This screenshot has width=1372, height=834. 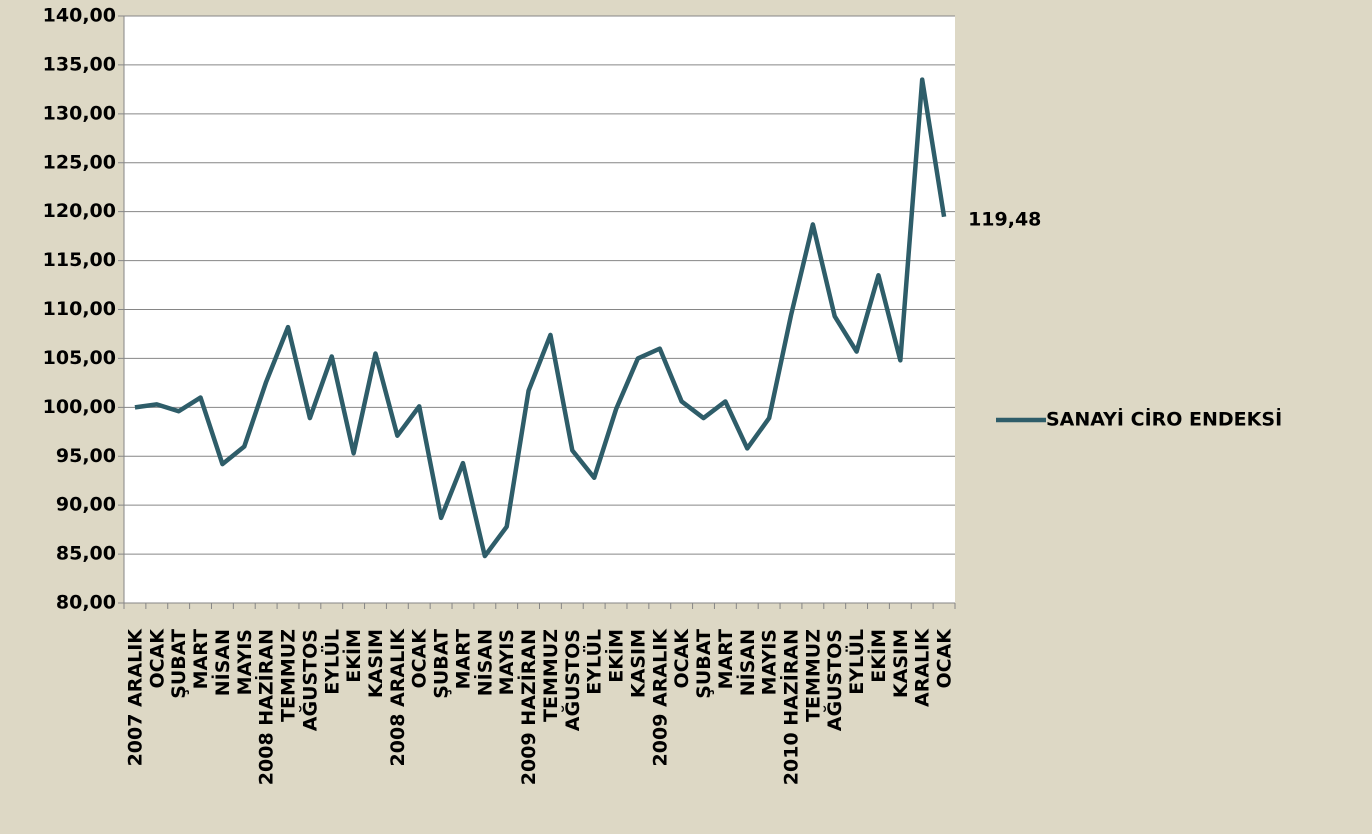 I want to click on legend-label: SANAYİ CİRO ENDEKSİ, so click(x=1164, y=419).